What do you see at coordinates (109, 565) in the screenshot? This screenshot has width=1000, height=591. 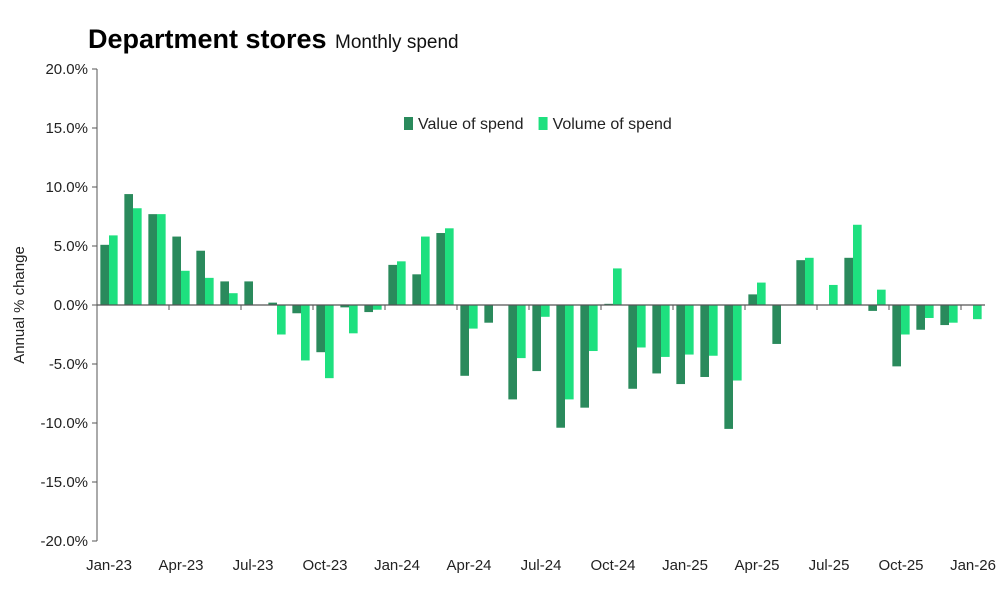 I see `x-tick-label: Jan-23` at bounding box center [109, 565].